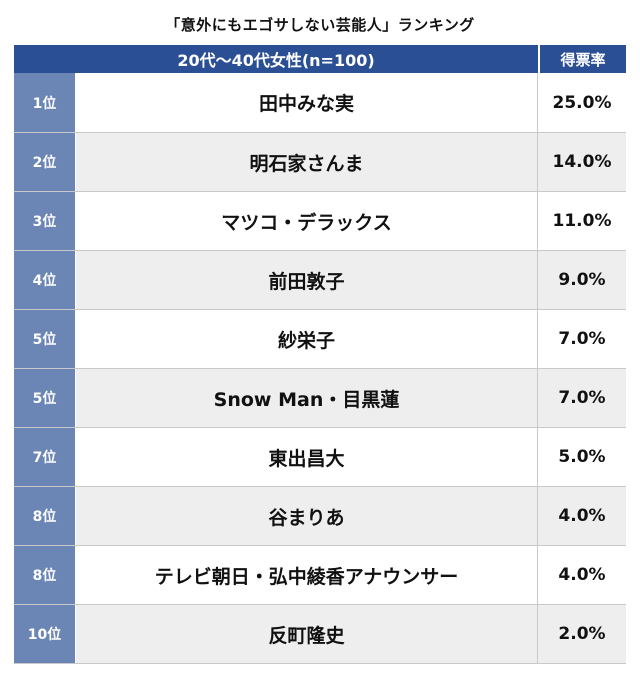  I want to click on table-row: 5位 紗栄子 7.0%, so click(320, 338).